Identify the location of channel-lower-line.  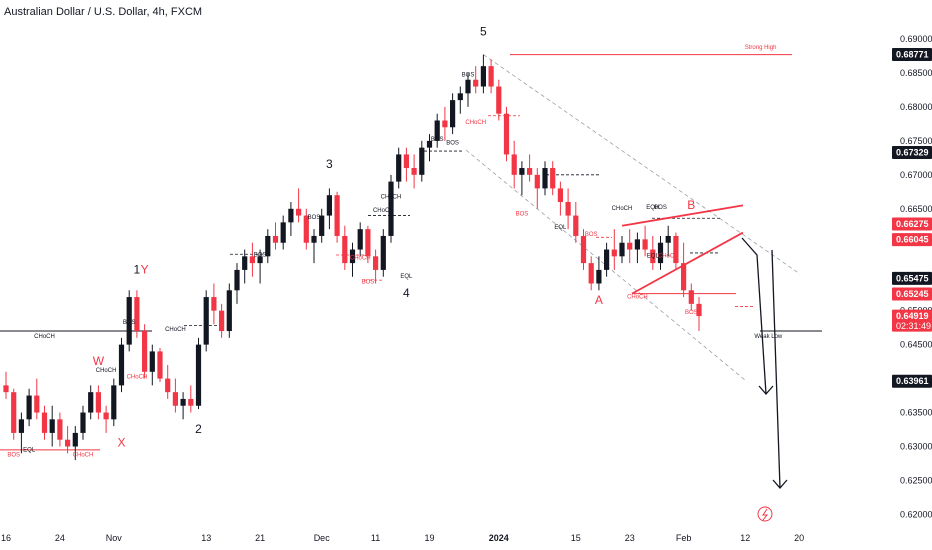
(605, 265).